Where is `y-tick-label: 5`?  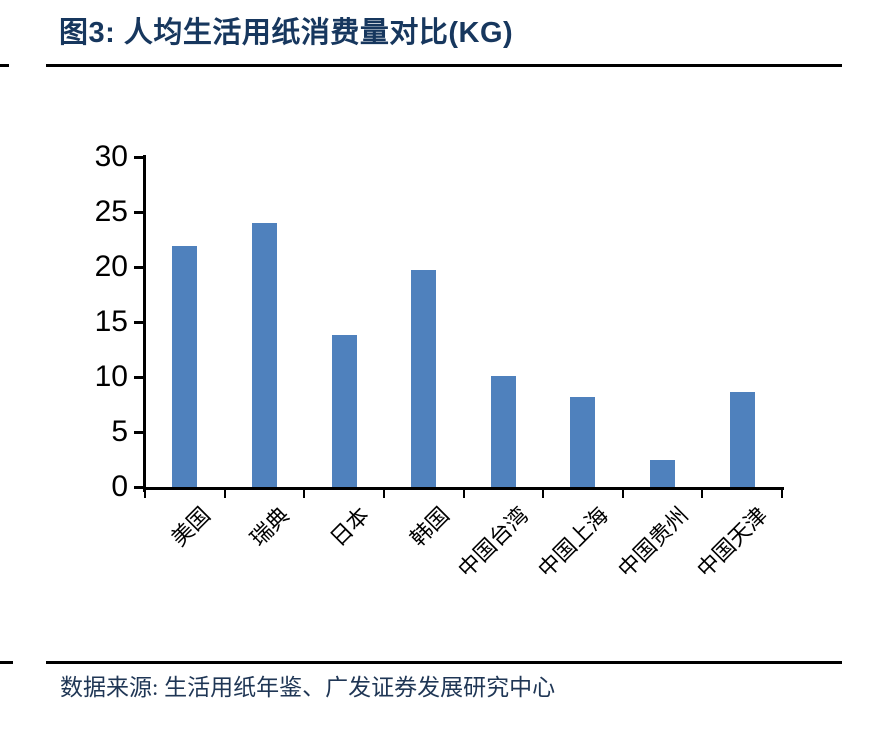 y-tick-label: 5 is located at coordinates (119, 431).